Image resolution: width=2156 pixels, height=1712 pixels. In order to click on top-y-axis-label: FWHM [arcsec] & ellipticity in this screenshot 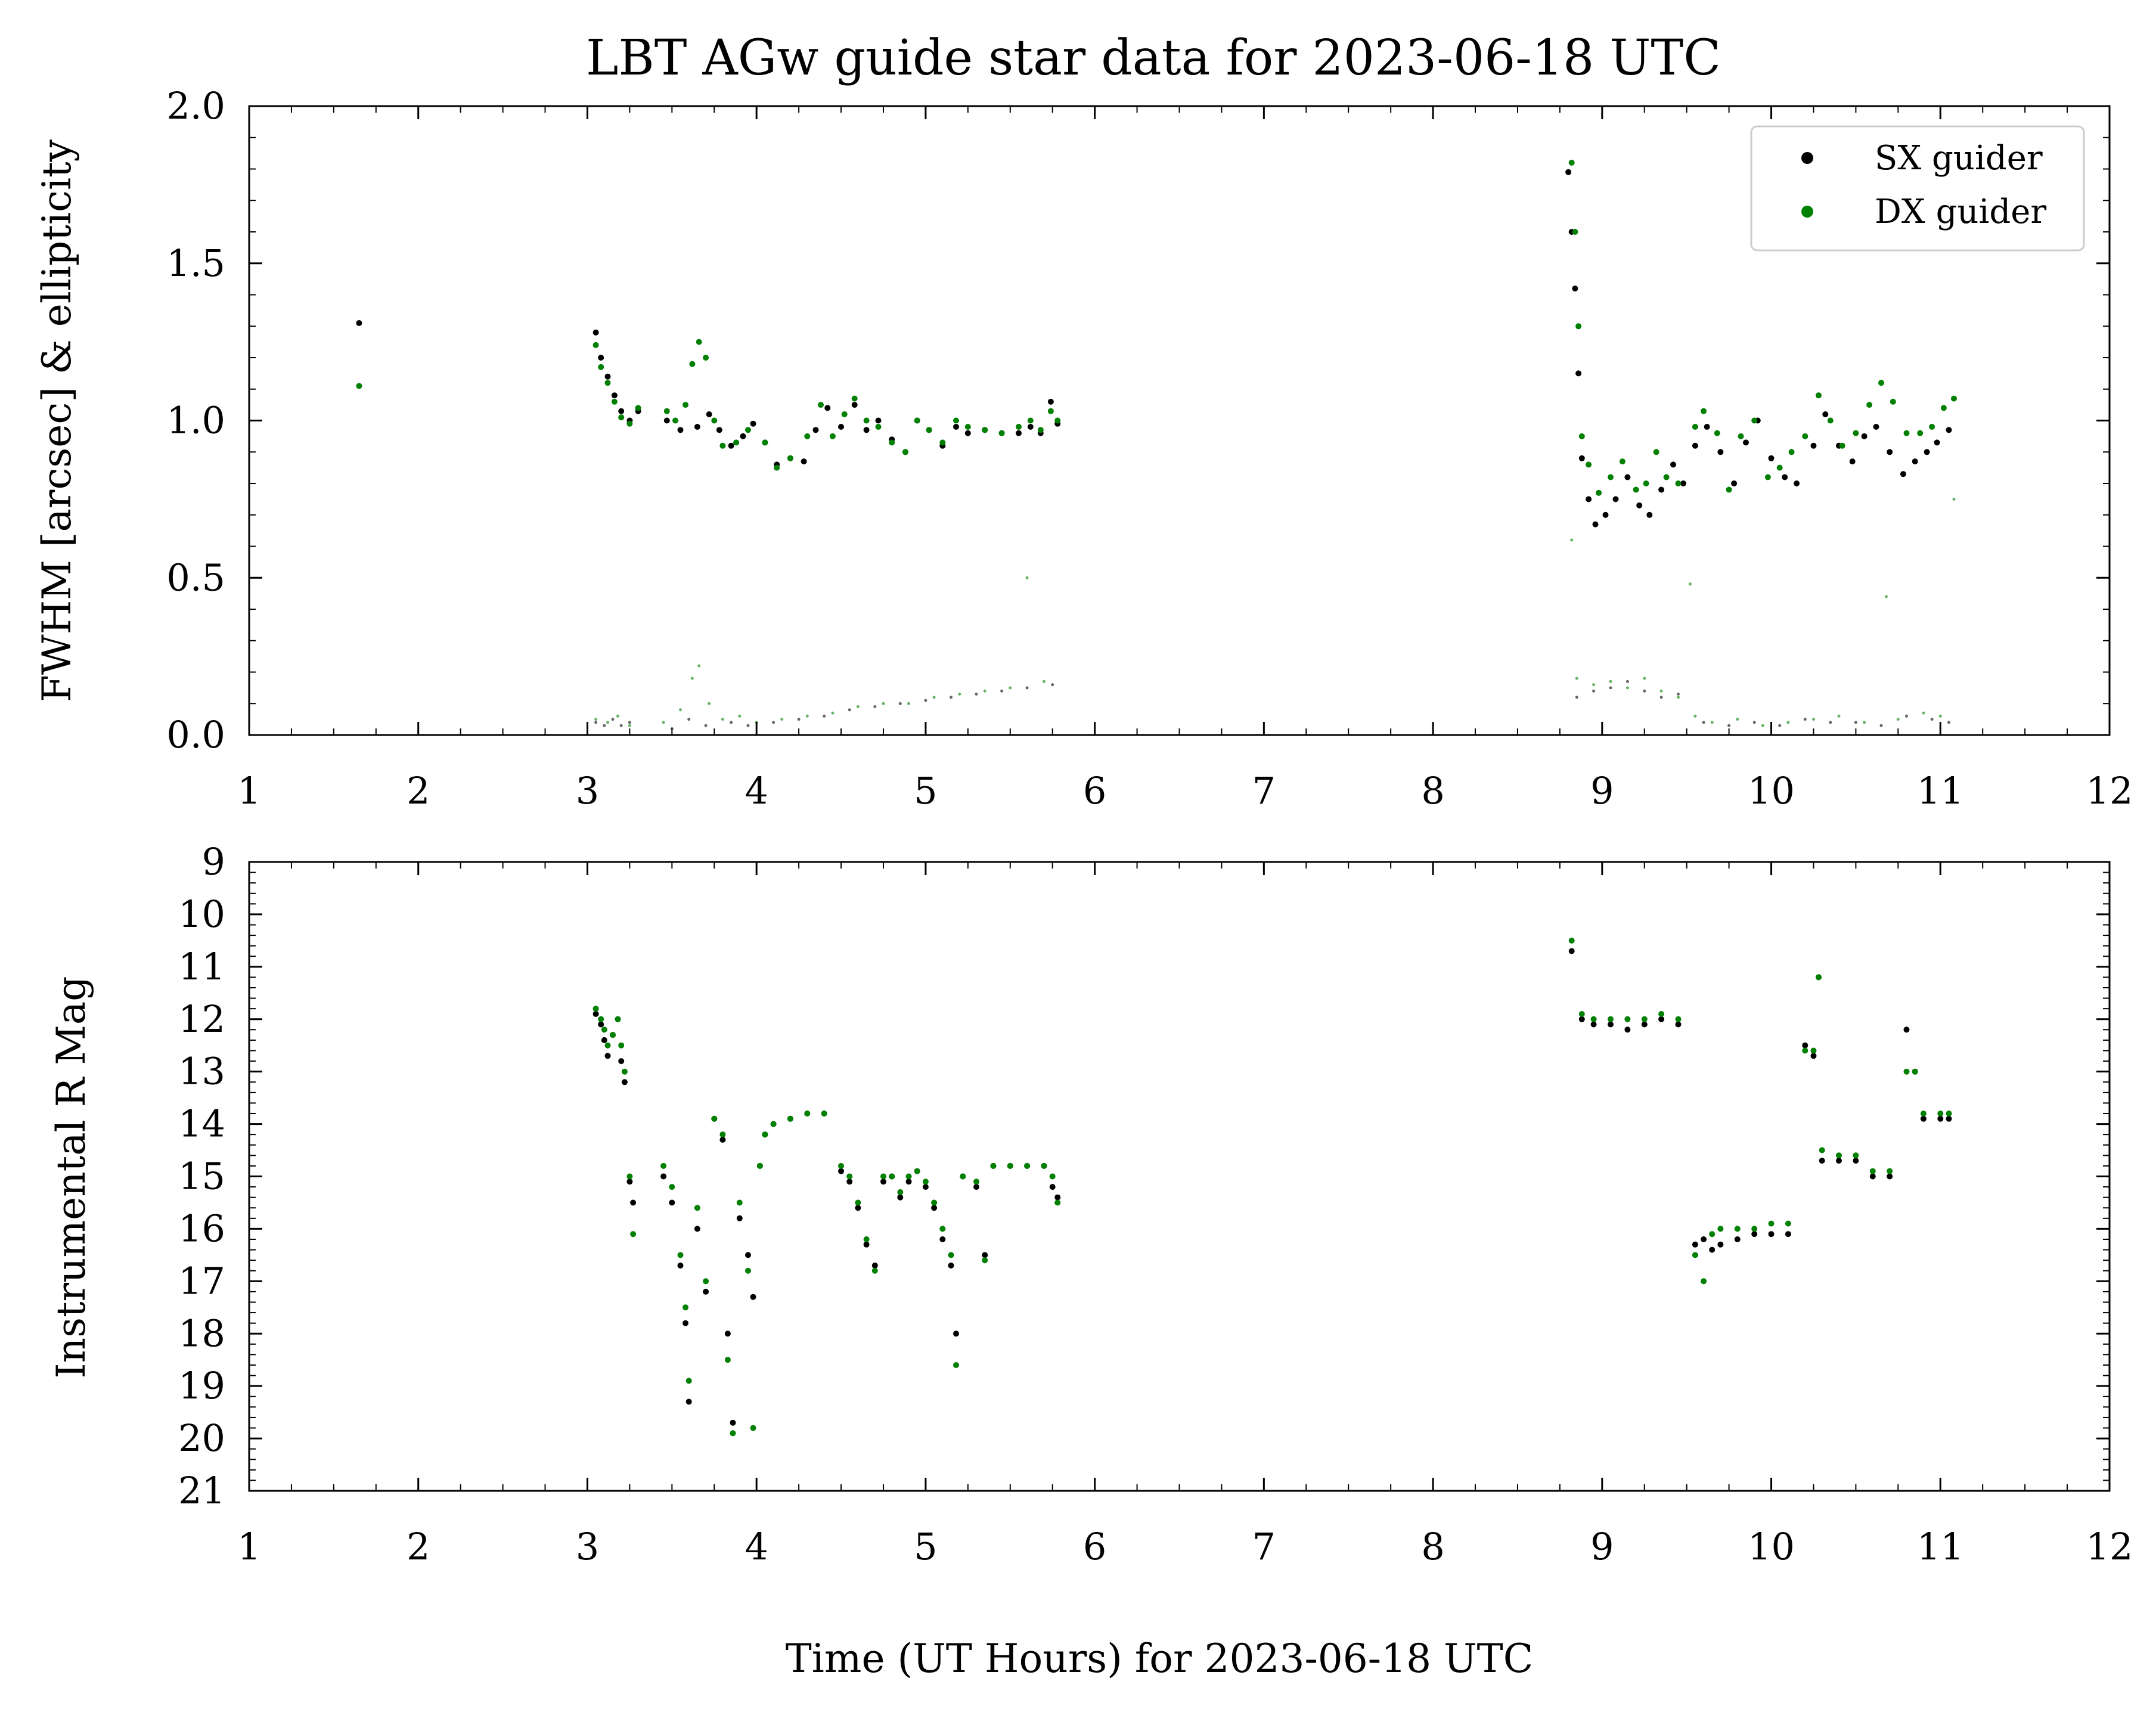, I will do `click(57, 420)`.